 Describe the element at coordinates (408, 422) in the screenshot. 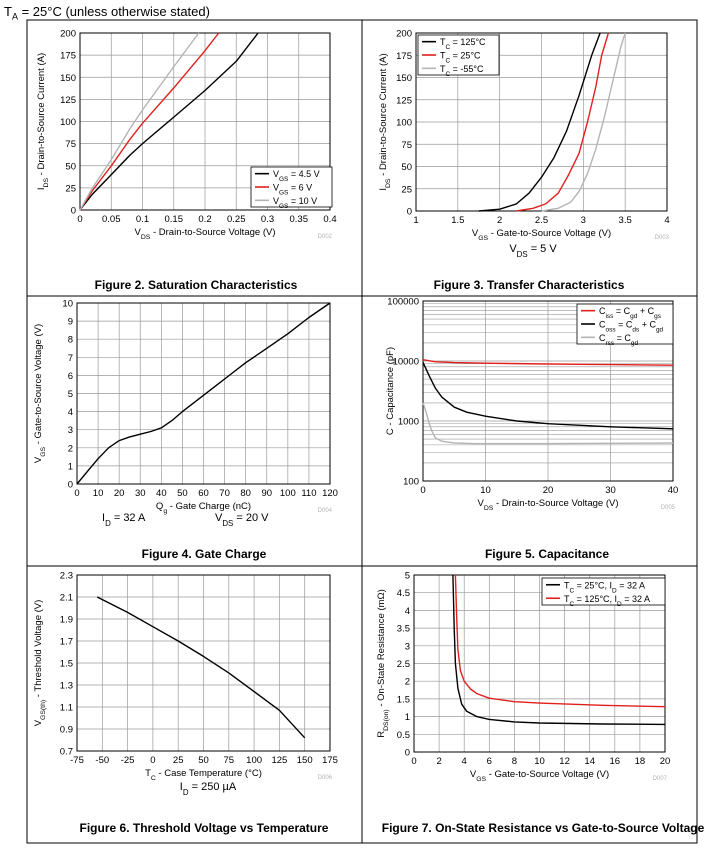

I see `y-tick-label: 1000` at that location.